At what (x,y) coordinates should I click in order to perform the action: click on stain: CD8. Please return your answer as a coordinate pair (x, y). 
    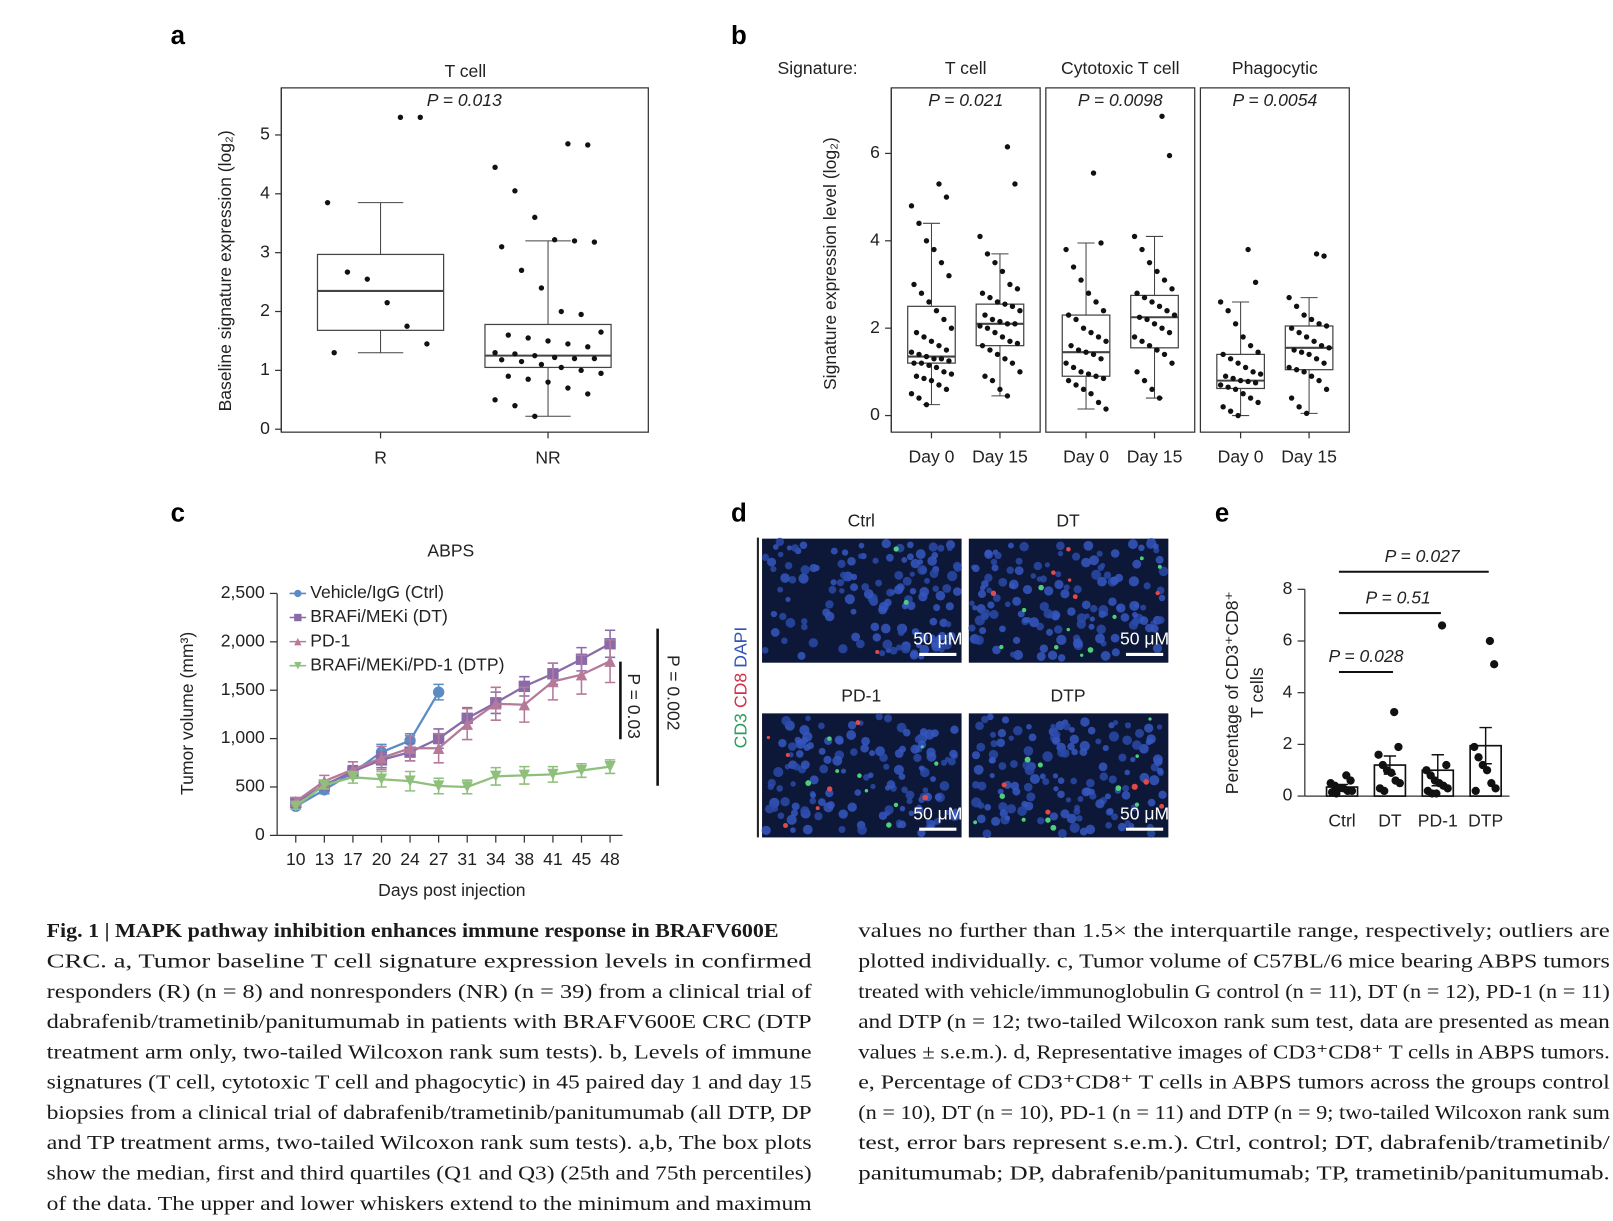
    Looking at the image, I should click on (740, 690).